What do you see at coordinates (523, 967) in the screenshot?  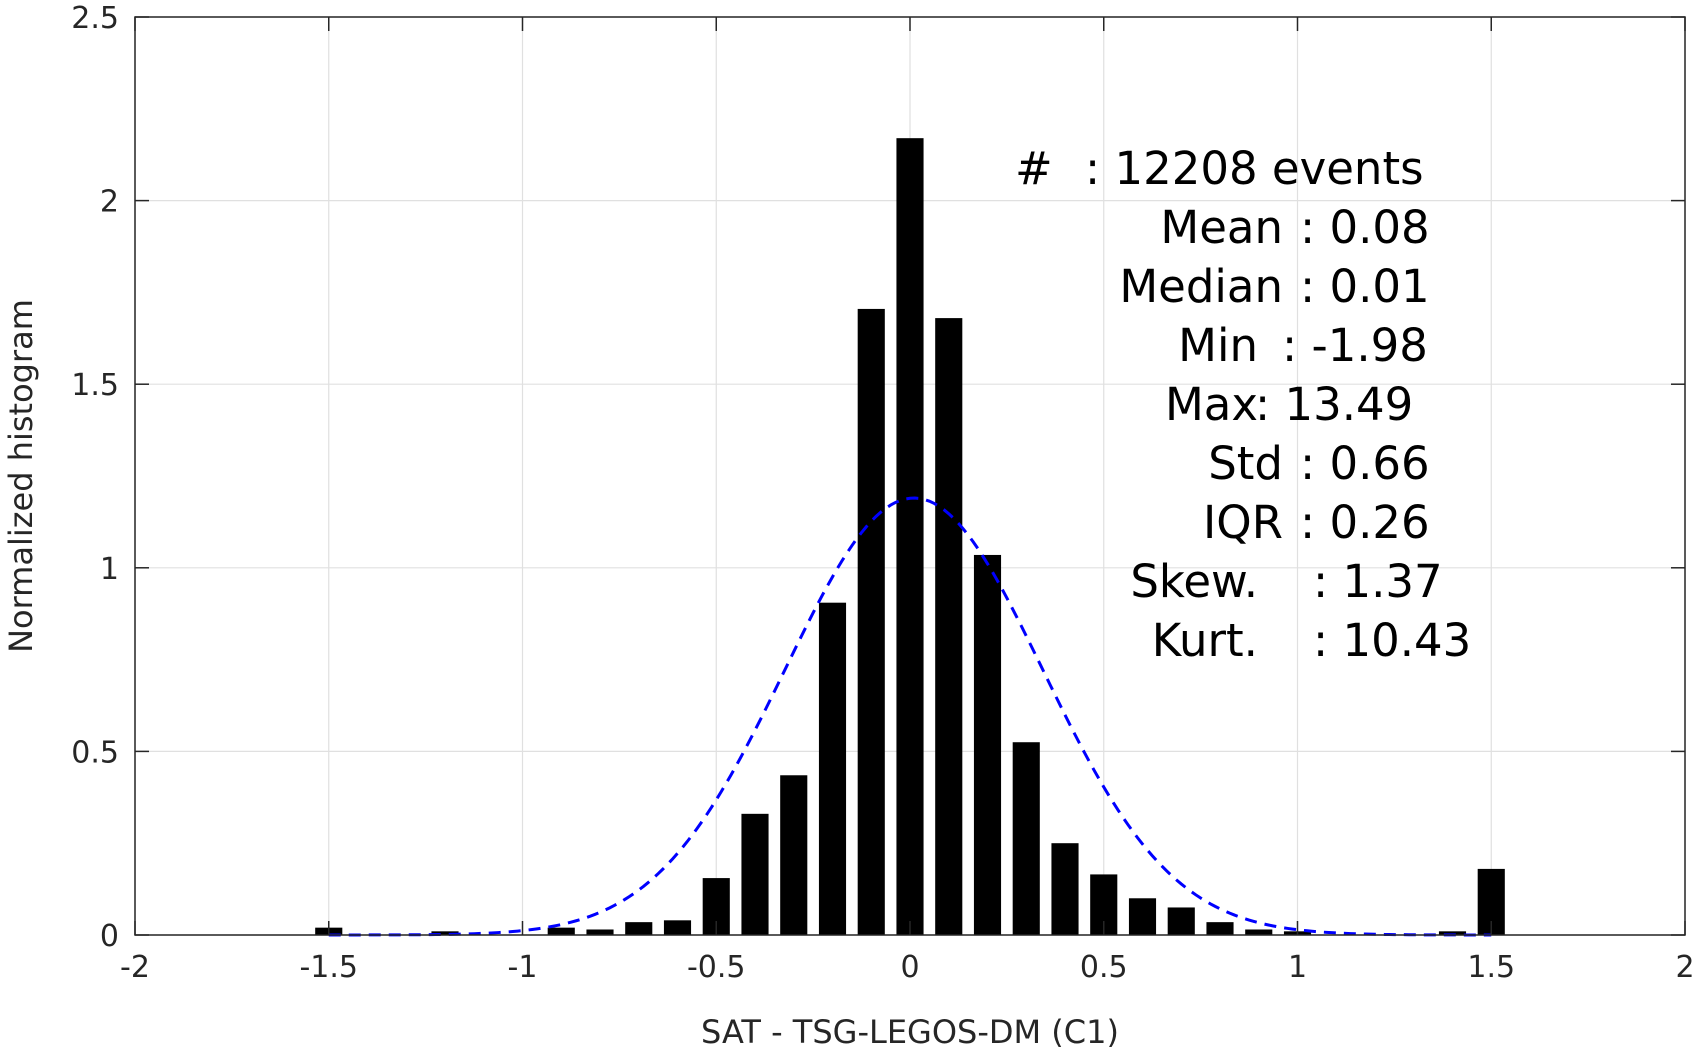 I see `x-tick-label: -1` at bounding box center [523, 967].